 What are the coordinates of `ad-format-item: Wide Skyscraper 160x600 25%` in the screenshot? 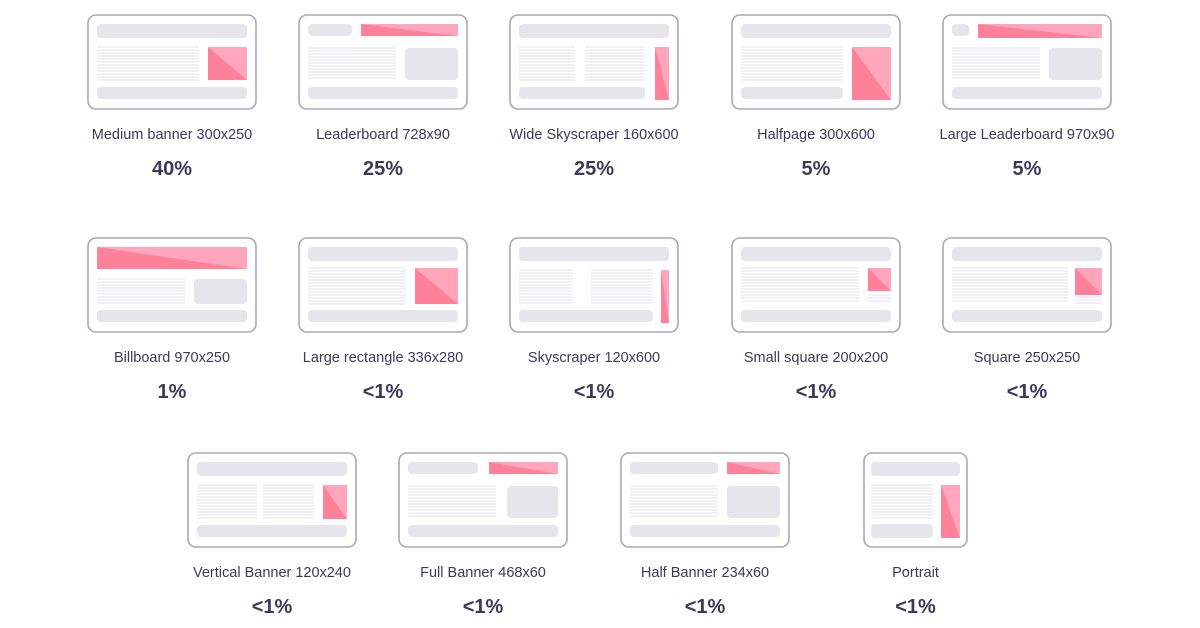 It's located at (594, 97).